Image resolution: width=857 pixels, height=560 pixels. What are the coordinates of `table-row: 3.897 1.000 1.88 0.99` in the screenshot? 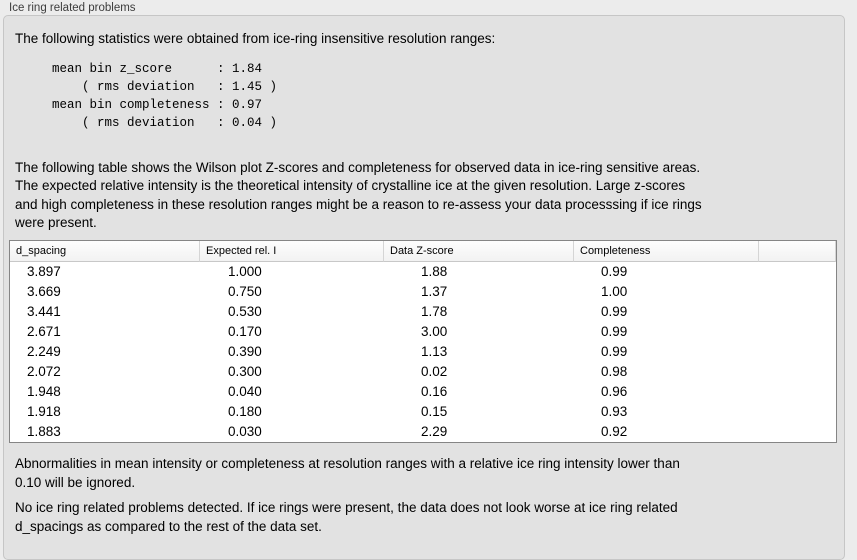 It's located at (423, 272).